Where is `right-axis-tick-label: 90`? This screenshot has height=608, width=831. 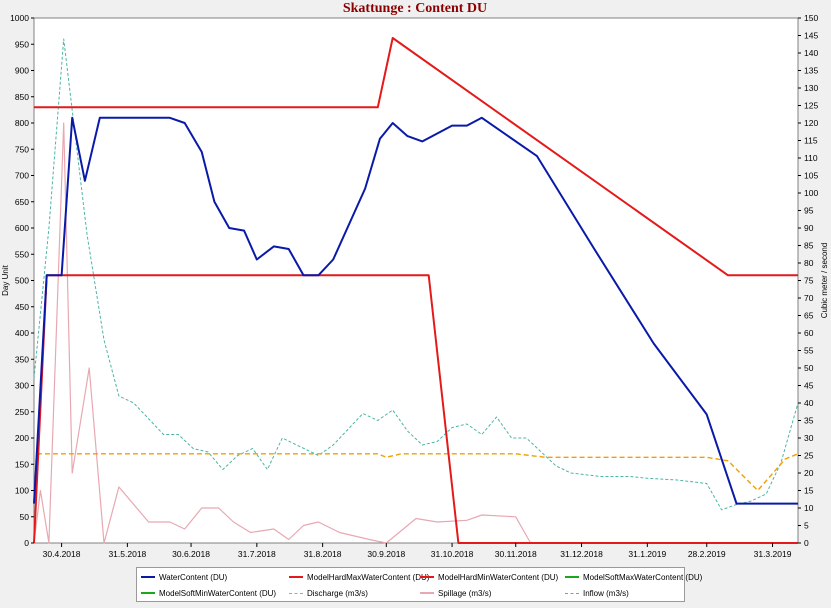 right-axis-tick-label: 90 is located at coordinates (809, 228).